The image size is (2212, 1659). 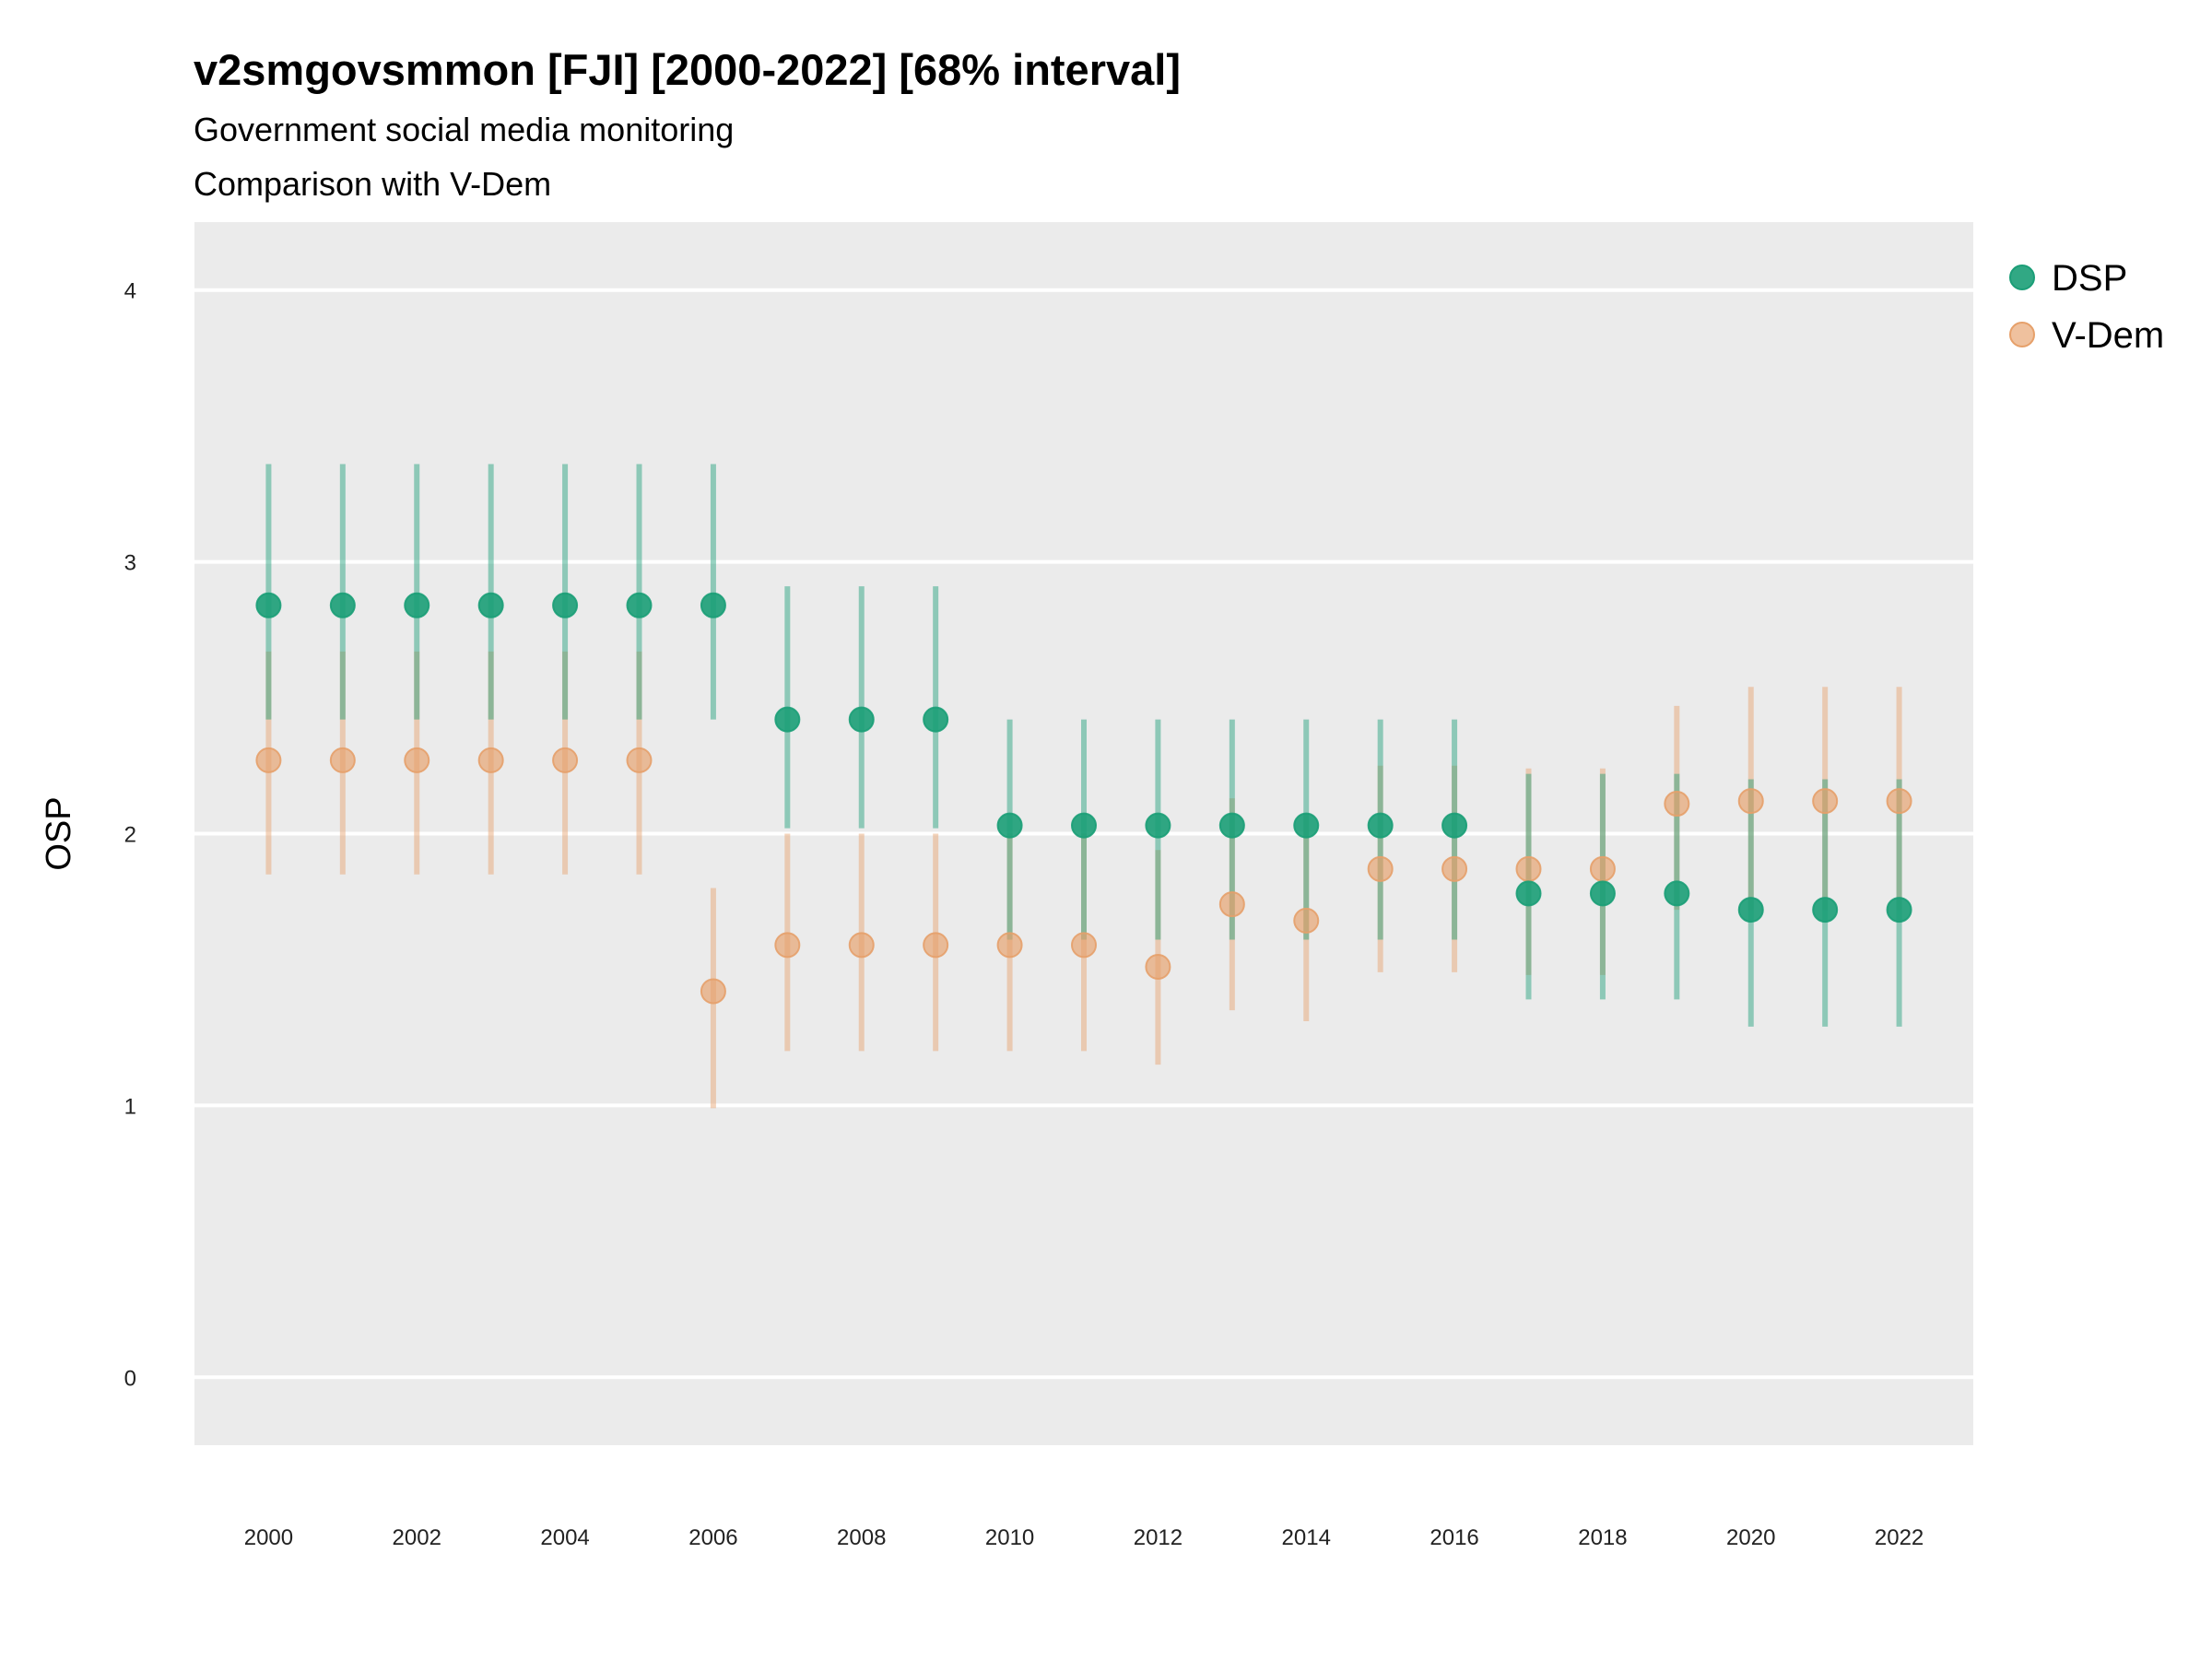 What do you see at coordinates (2086, 307) in the screenshot?
I see `legend: DSP V-Dem` at bounding box center [2086, 307].